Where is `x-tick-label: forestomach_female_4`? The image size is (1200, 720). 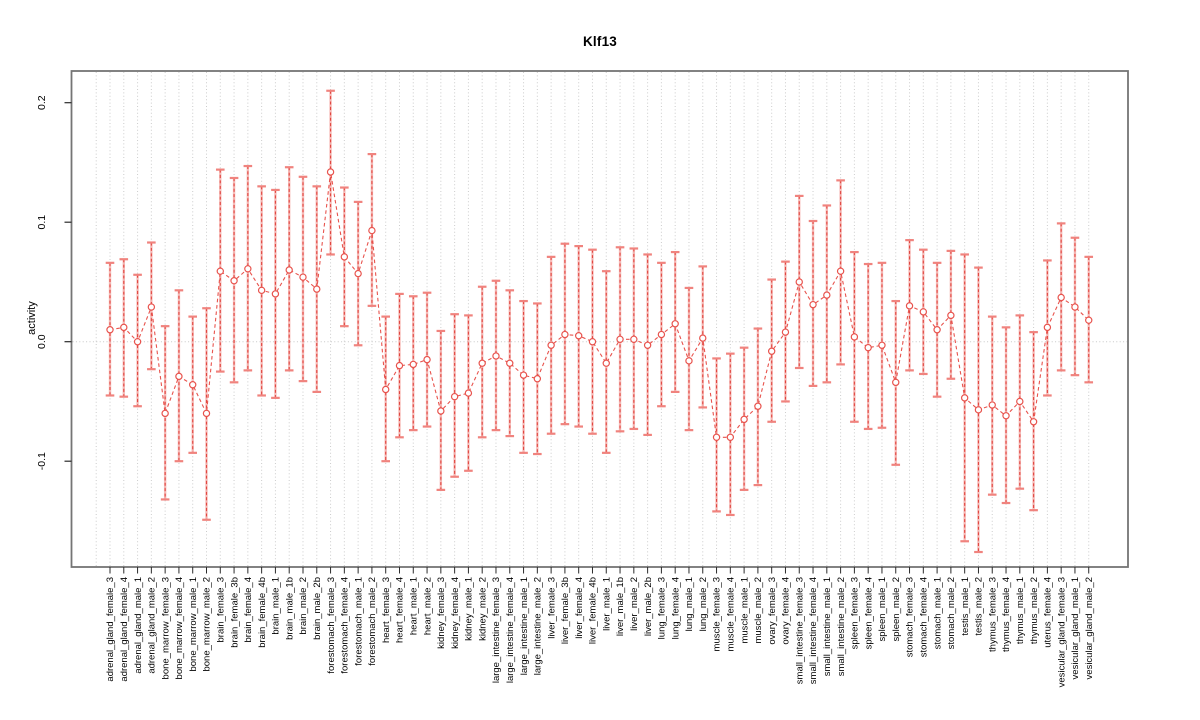
x-tick-label: forestomach_female_4 is located at coordinates (345, 625).